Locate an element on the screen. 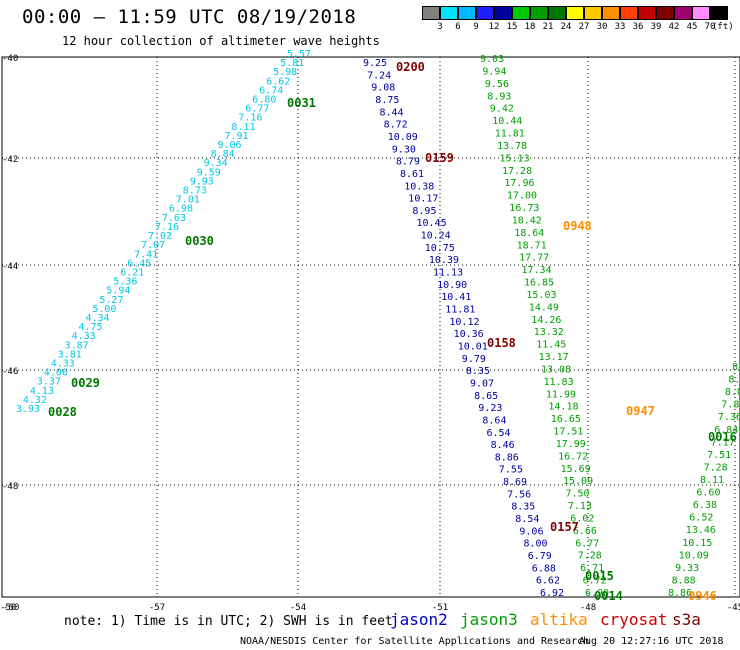 The height and width of the screenshot is (650, 740). legend-altika: altika is located at coordinates (559, 619).